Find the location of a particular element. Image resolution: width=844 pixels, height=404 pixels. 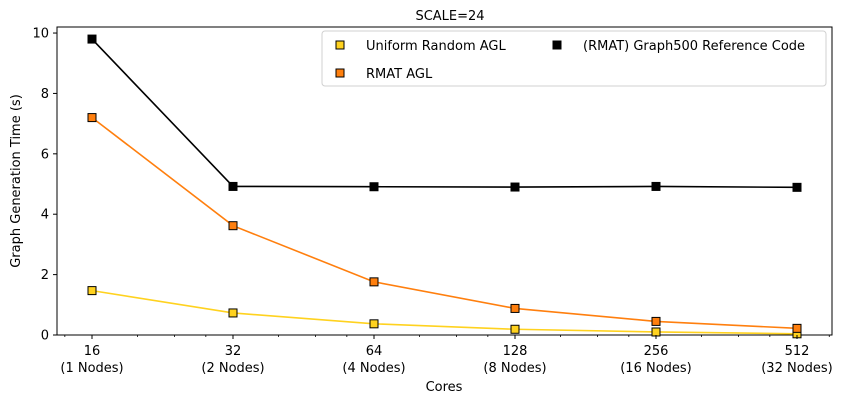

y-tick-label: 0 is located at coordinates (45, 336).